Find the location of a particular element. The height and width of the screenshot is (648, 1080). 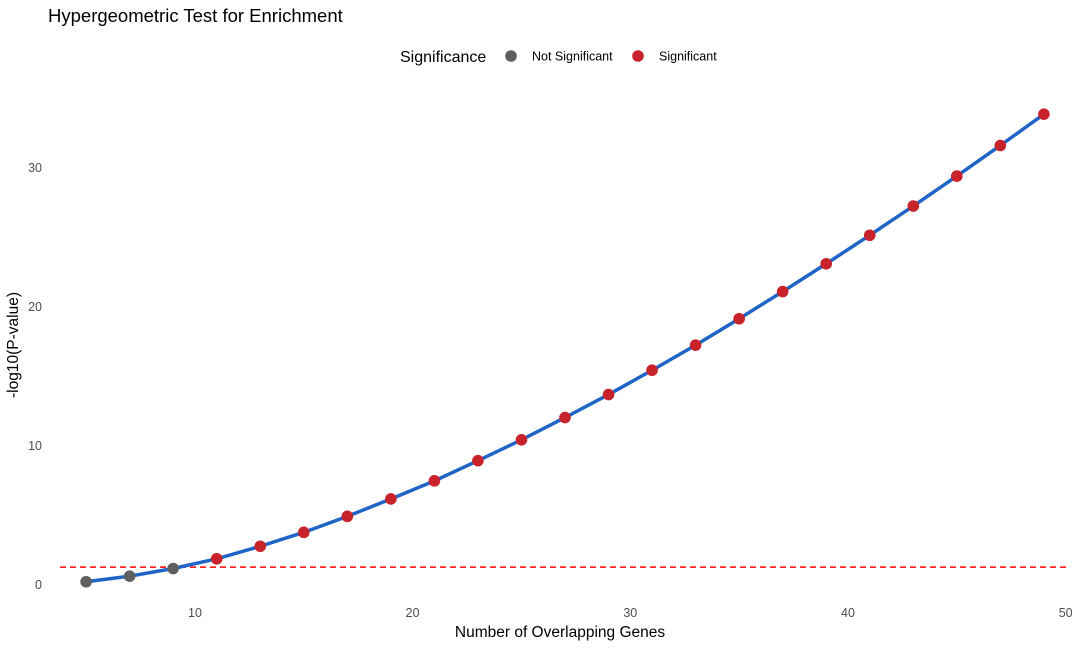

y-axis-label: -log10(P-value) is located at coordinates (13, 345).